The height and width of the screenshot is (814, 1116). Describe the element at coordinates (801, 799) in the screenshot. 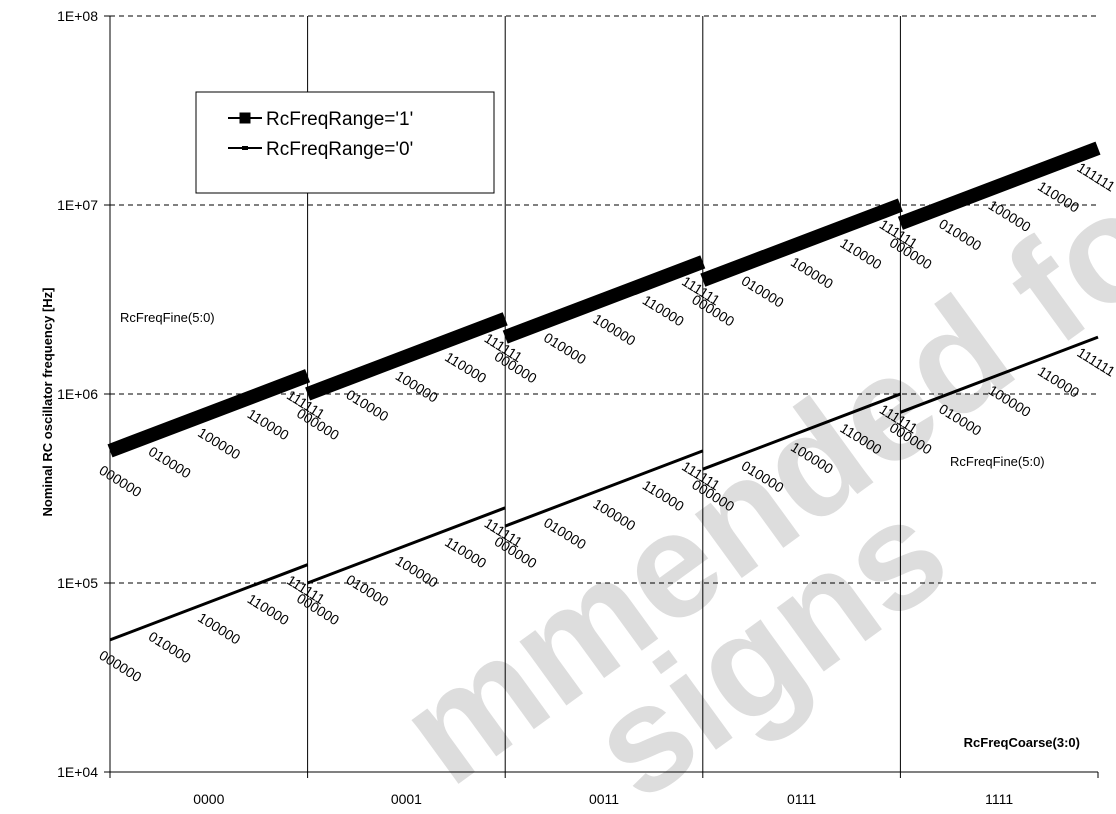

I see `x-category-0111: 0111` at that location.